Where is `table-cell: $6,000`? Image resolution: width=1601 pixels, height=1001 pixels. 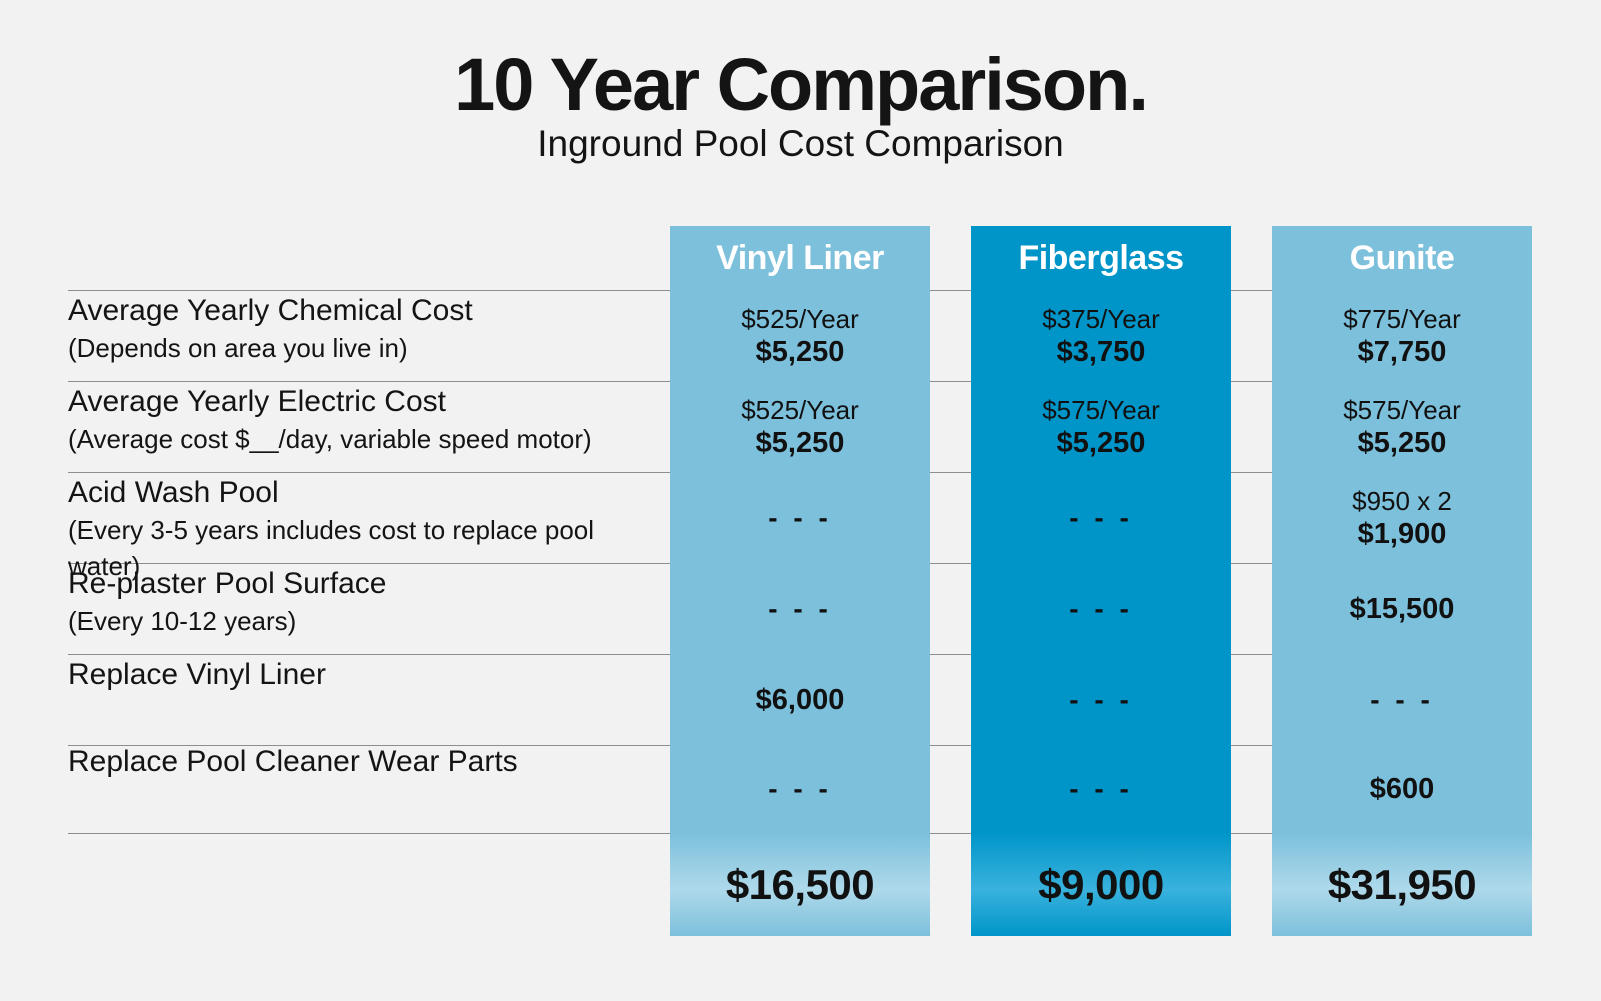 table-cell: $6,000 is located at coordinates (800, 699).